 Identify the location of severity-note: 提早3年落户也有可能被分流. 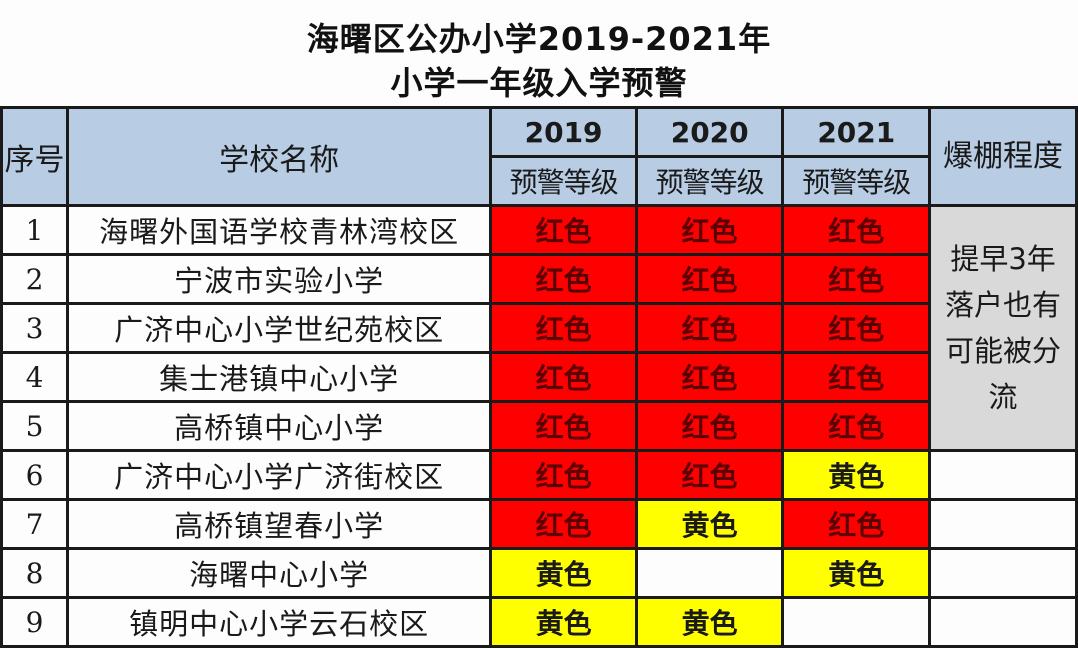
(1003, 328).